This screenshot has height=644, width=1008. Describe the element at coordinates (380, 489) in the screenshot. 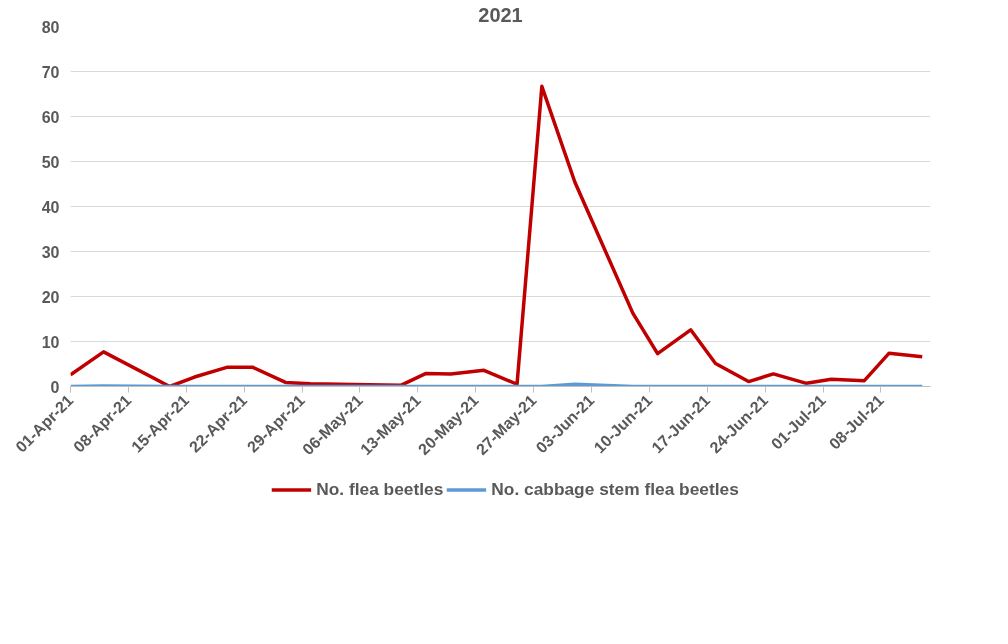

I see `legend-label: No. flea beetles` at that location.